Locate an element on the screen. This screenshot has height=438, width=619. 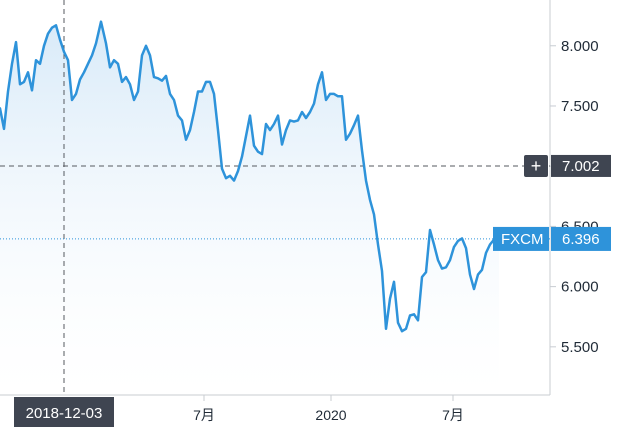
crosshair-price-tag: + 7.002 is located at coordinates (567, 165).